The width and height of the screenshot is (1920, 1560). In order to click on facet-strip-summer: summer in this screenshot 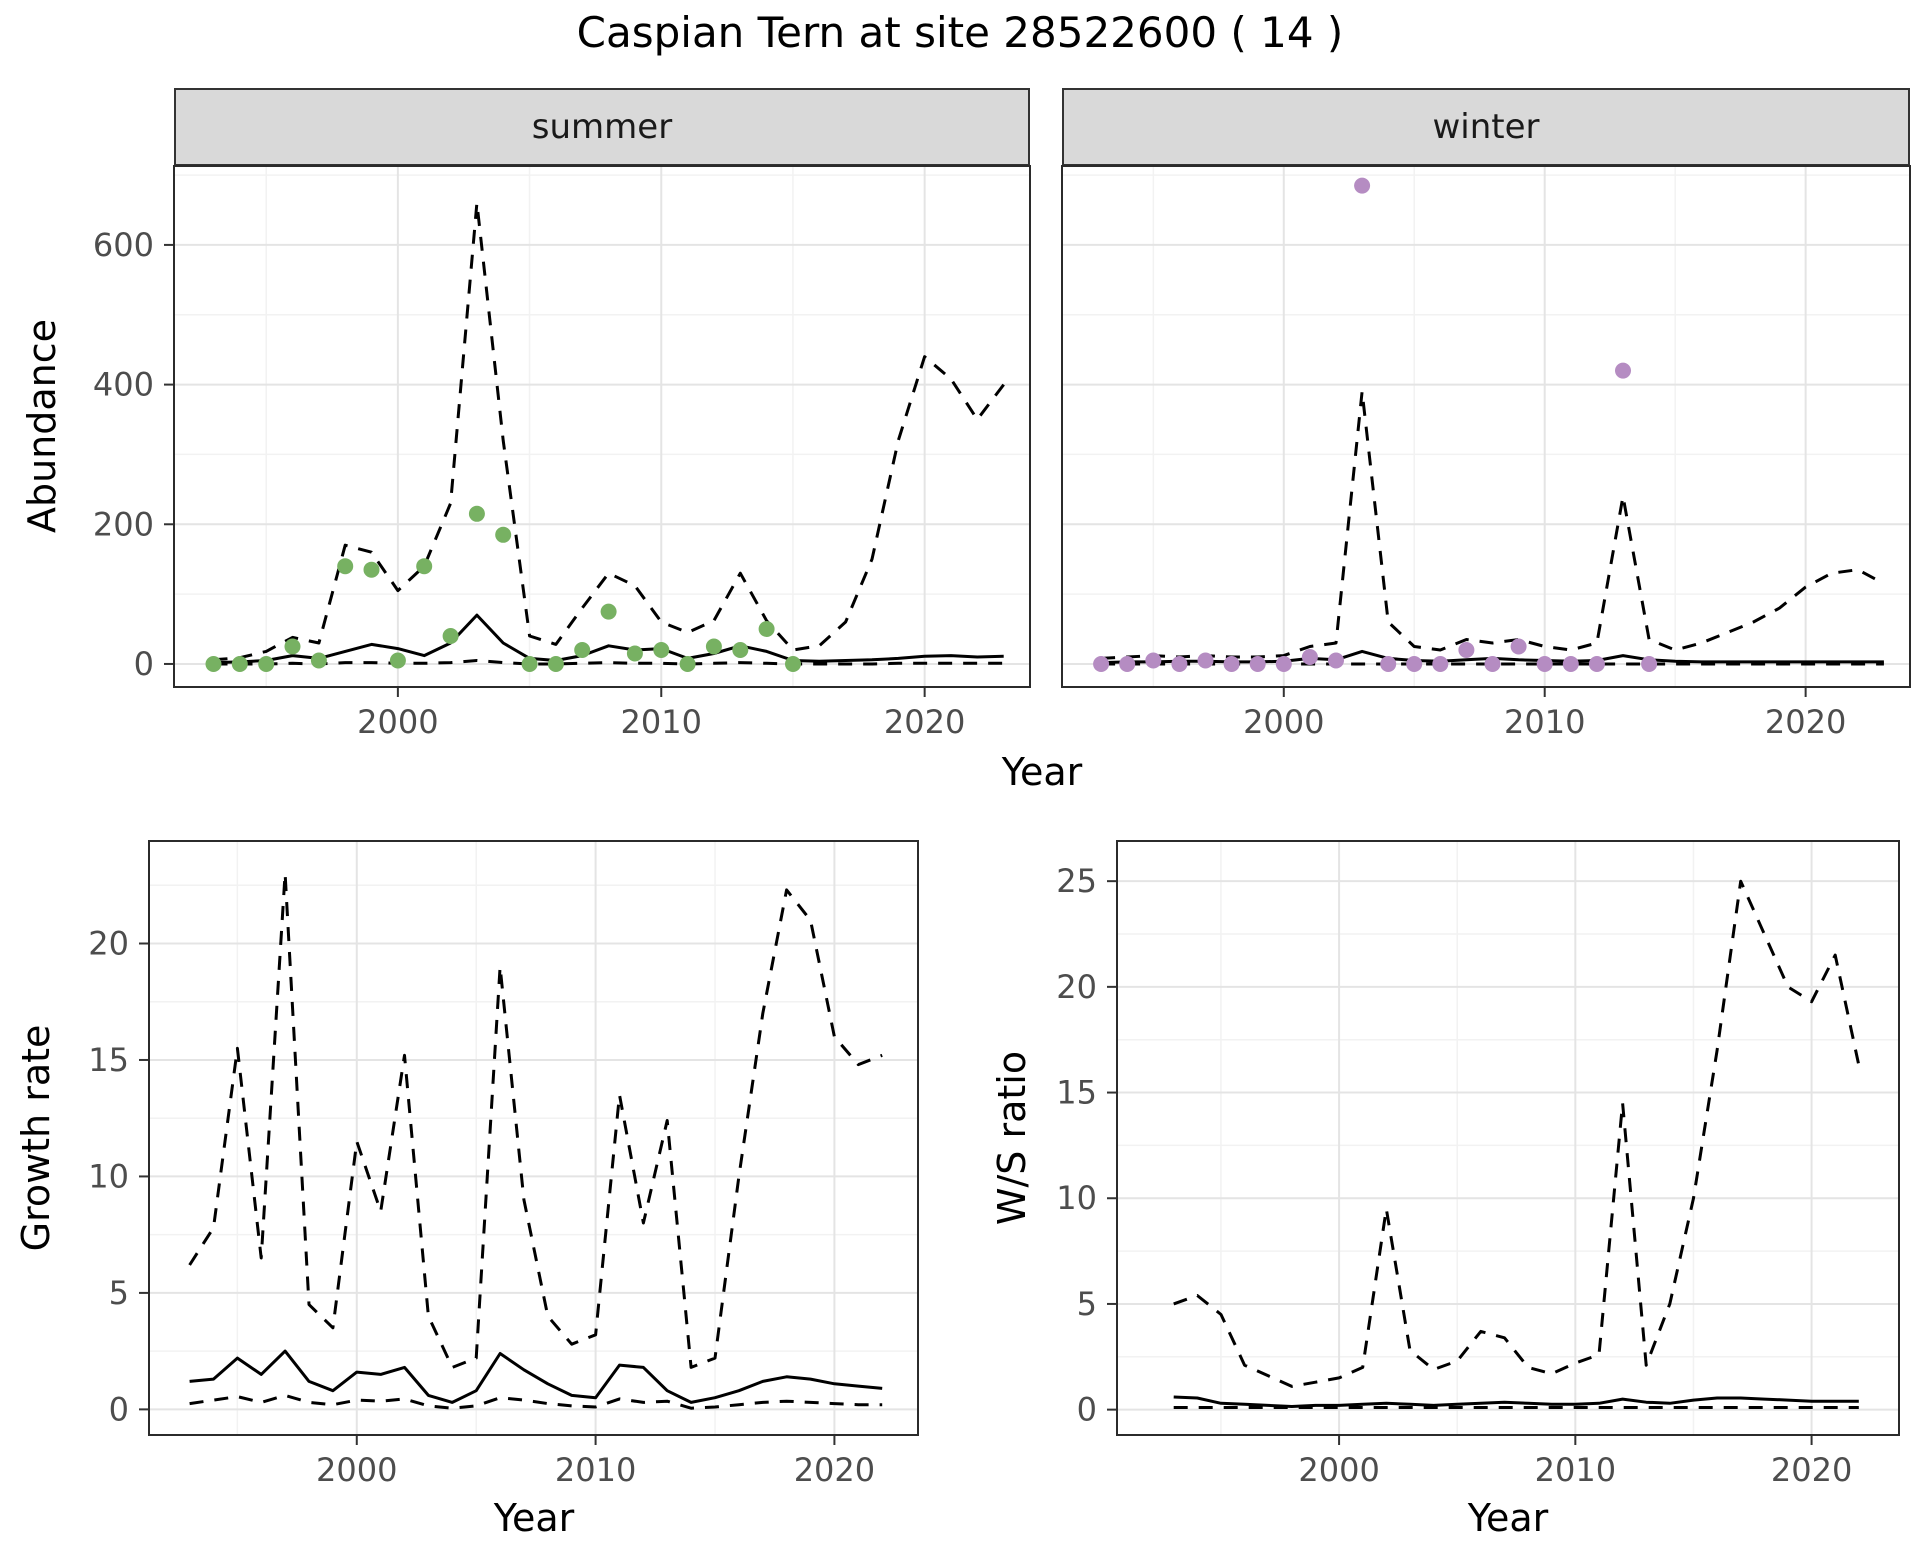, I will do `click(602, 127)`.